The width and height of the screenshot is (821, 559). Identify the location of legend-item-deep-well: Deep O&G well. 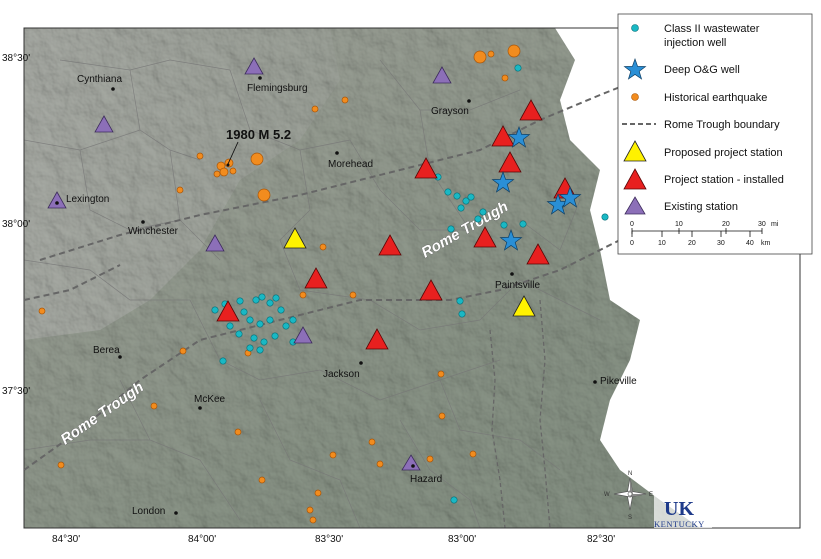
(681, 68).